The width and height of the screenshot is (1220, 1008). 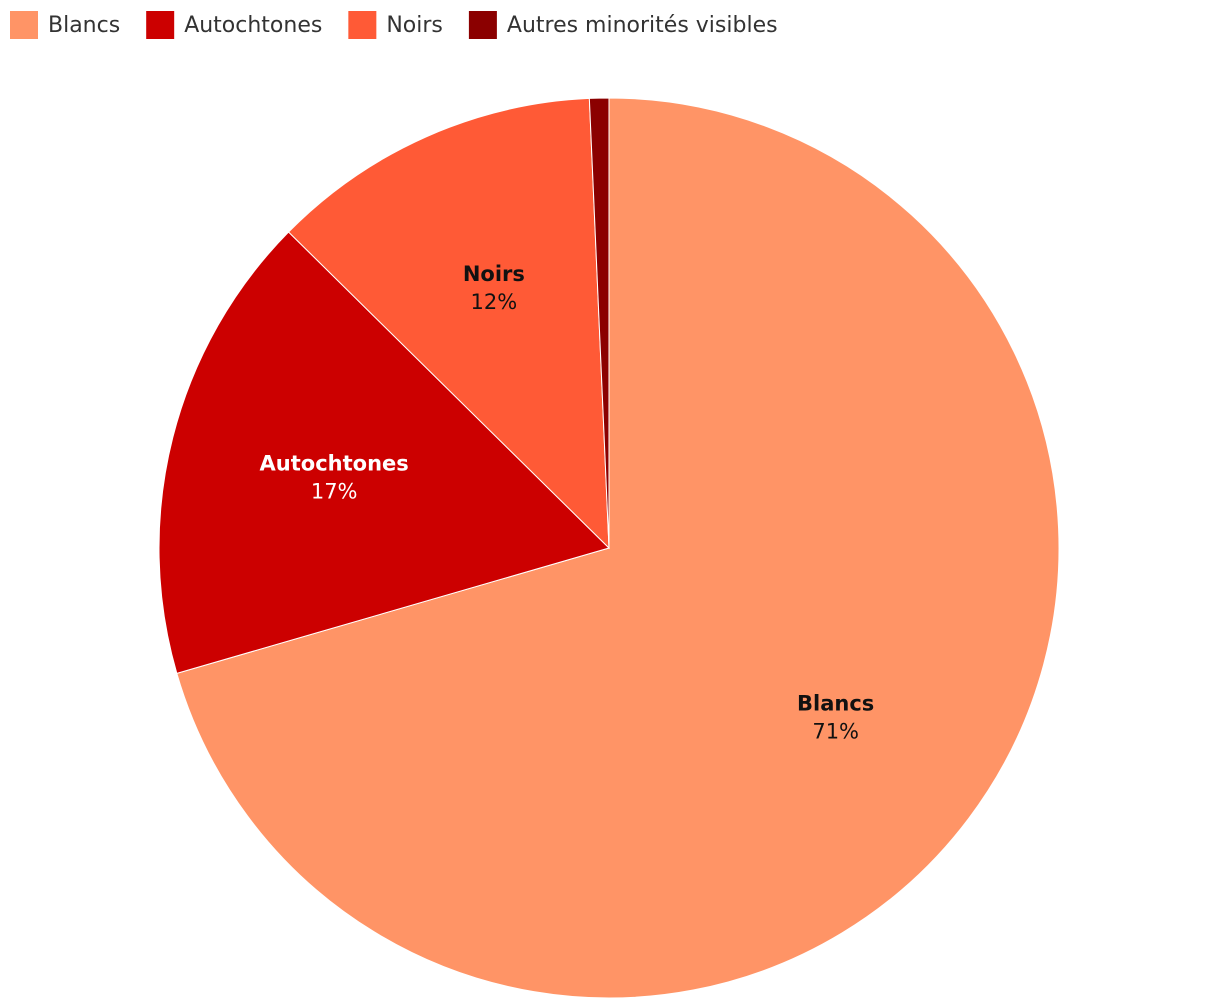 I want to click on slice-label-name: Blancs, so click(x=835, y=703).